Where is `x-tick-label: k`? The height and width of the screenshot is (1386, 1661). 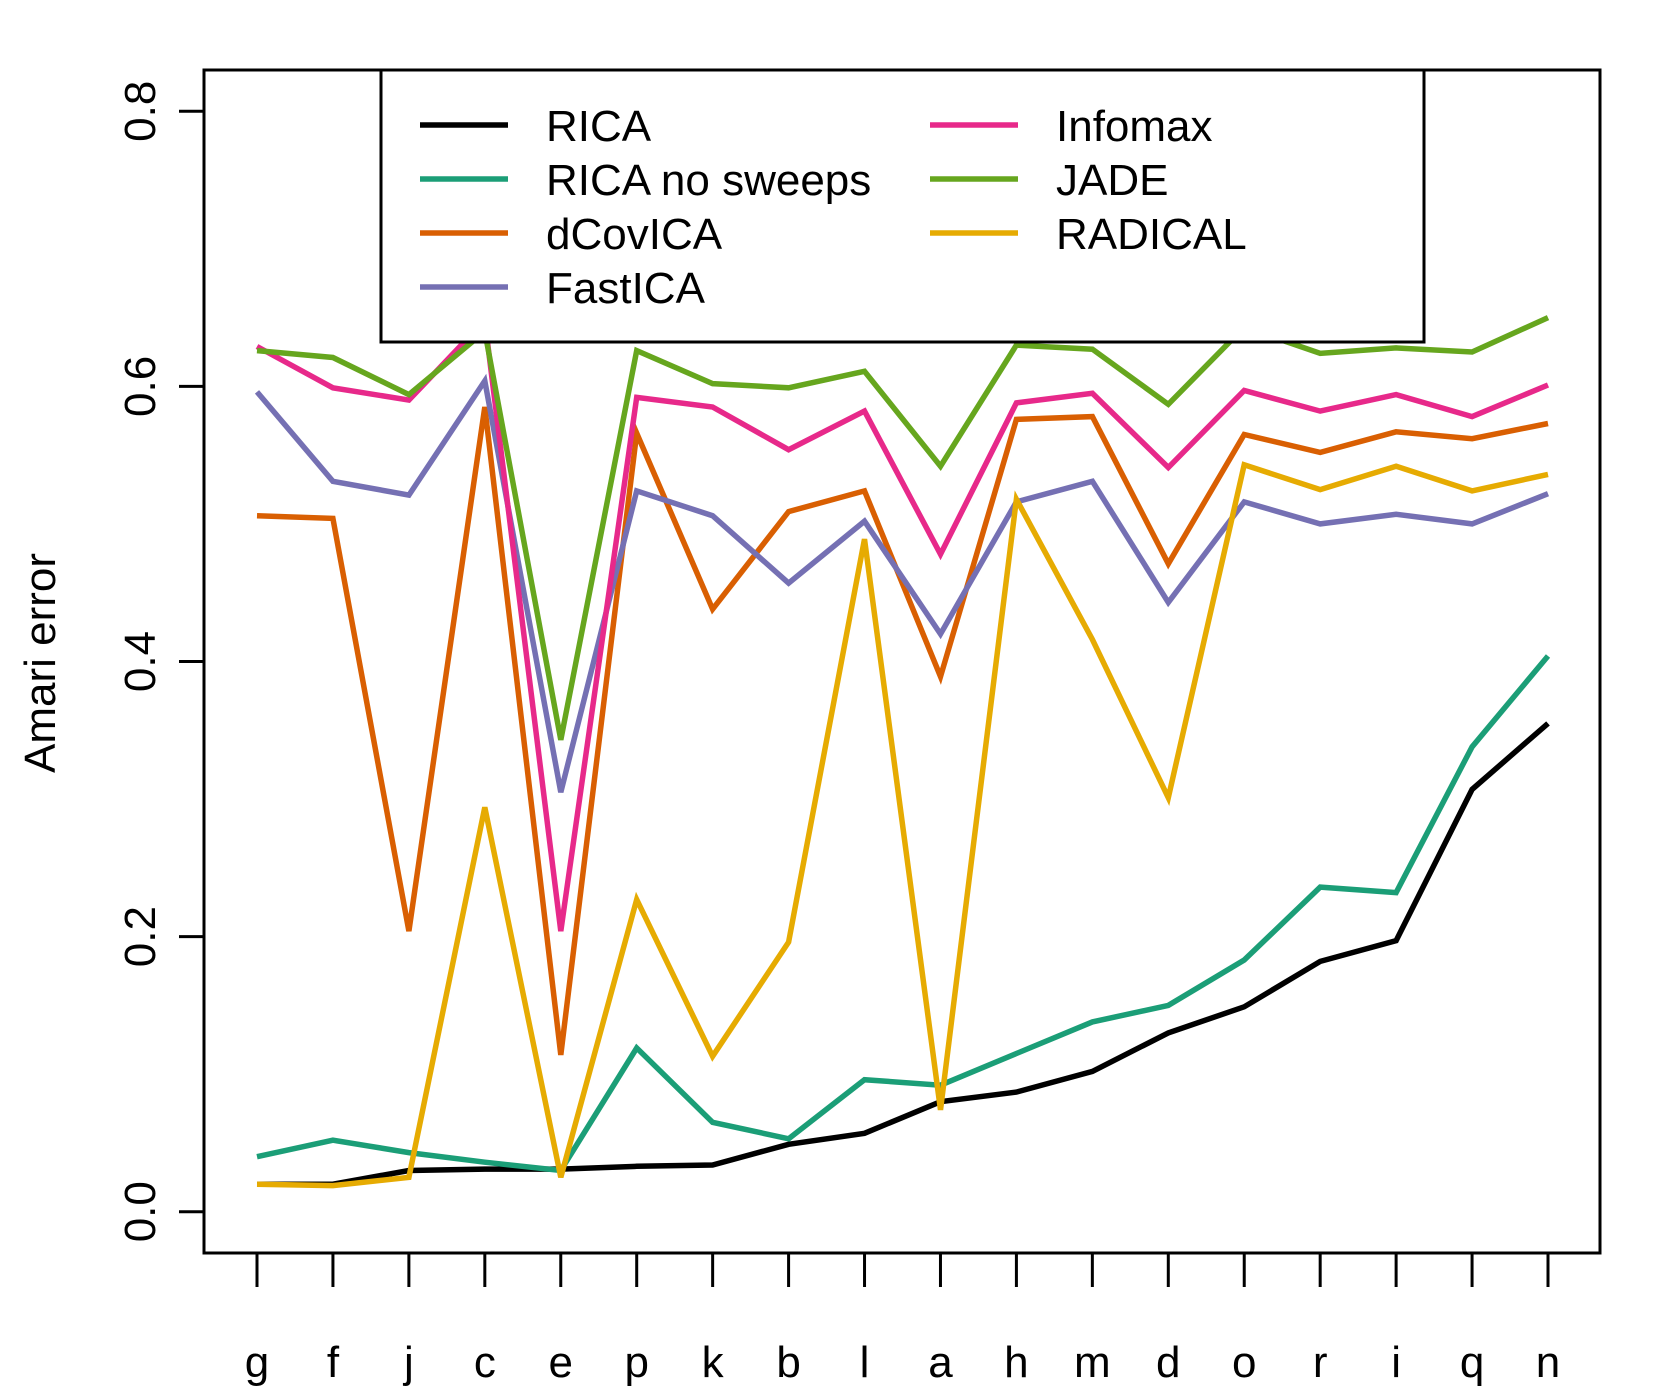
x-tick-label: k is located at coordinates (713, 1362).